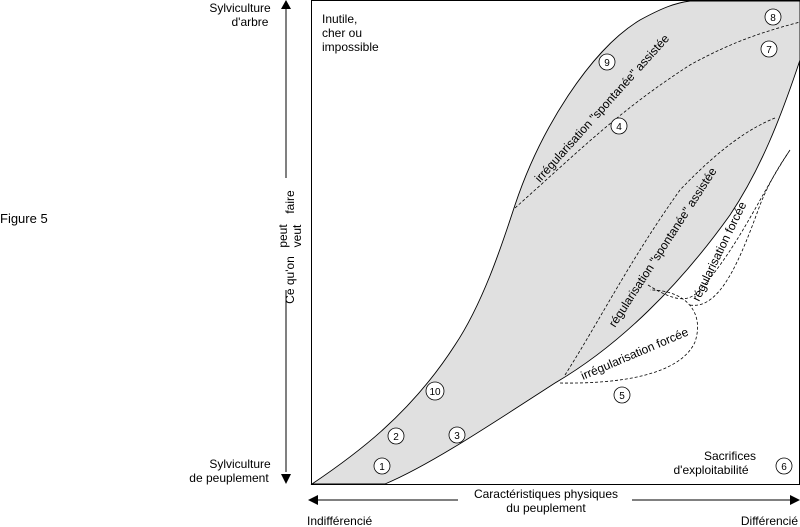 The image size is (800, 527). I want to click on case-number: 7, so click(769, 50).